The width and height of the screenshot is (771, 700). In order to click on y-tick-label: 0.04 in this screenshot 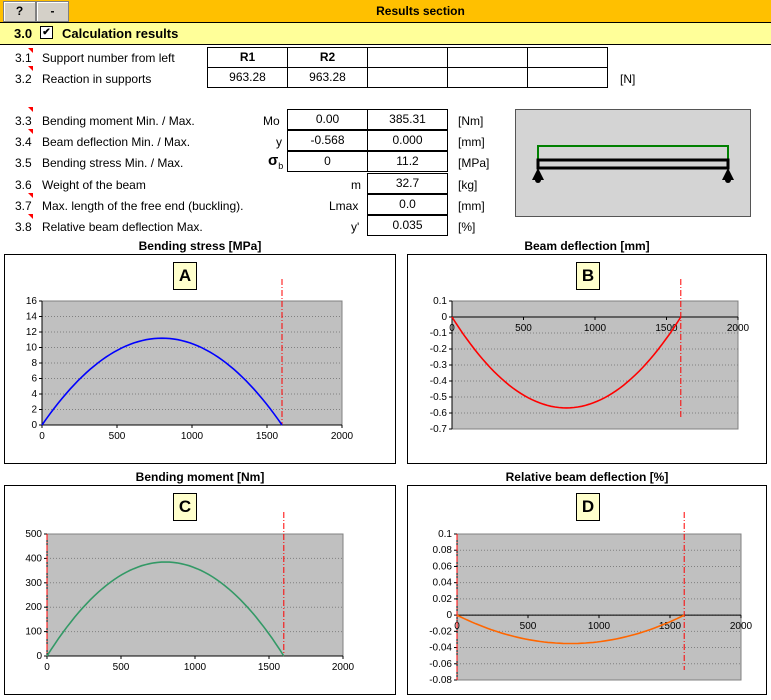, I will do `click(443, 583)`.